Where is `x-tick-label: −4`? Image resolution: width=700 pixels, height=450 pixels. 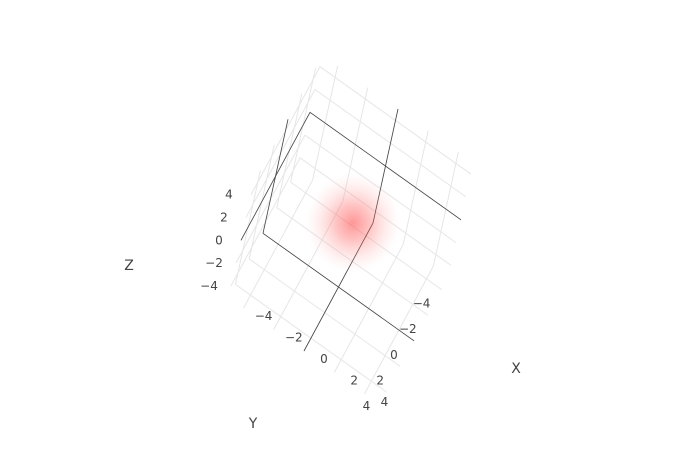 x-tick-label: −4 is located at coordinates (264, 316).